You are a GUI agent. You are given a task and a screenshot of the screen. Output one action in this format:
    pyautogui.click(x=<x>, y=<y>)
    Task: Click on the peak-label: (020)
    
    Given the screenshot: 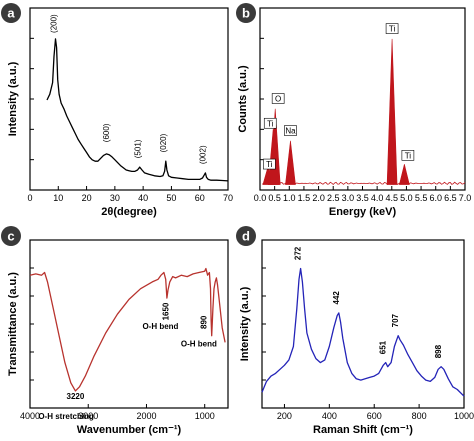 What is the action you would take?
    pyautogui.click(x=163, y=142)
    